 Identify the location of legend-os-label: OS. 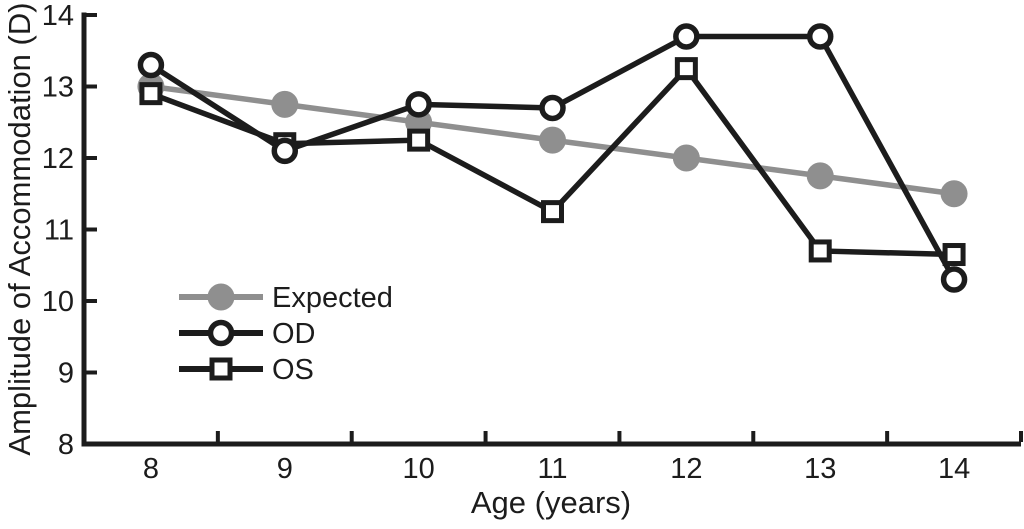
(293, 370).